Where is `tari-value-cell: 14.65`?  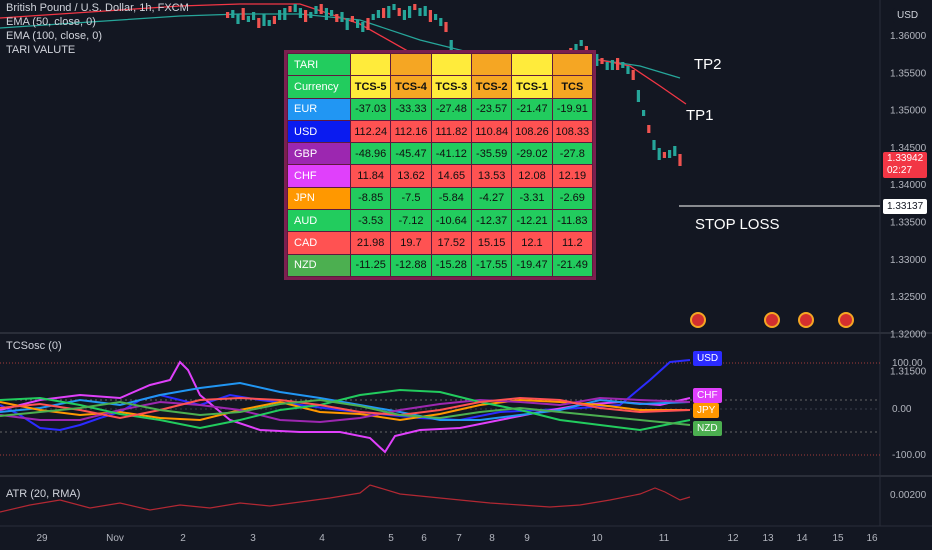 tari-value-cell: 14.65 is located at coordinates (451, 176).